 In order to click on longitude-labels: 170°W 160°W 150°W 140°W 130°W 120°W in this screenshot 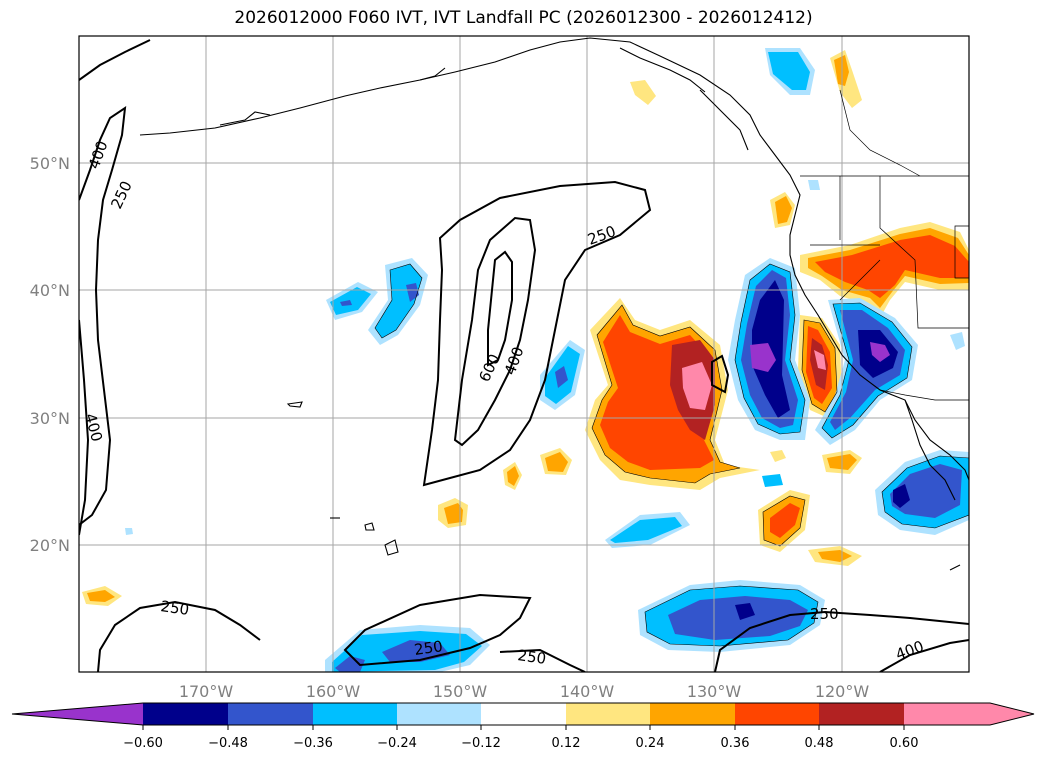, I will do `click(524, 691)`.